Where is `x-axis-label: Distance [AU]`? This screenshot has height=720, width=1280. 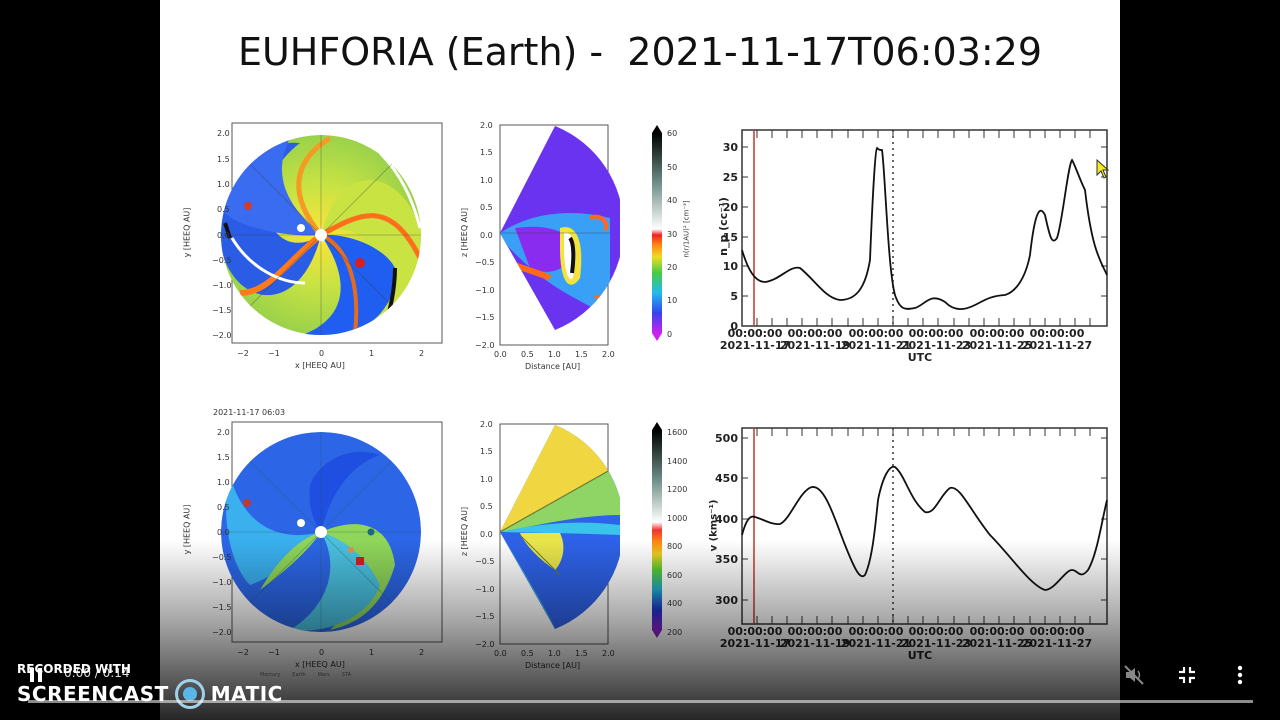 x-axis-label: Distance [AU] is located at coordinates (553, 366).